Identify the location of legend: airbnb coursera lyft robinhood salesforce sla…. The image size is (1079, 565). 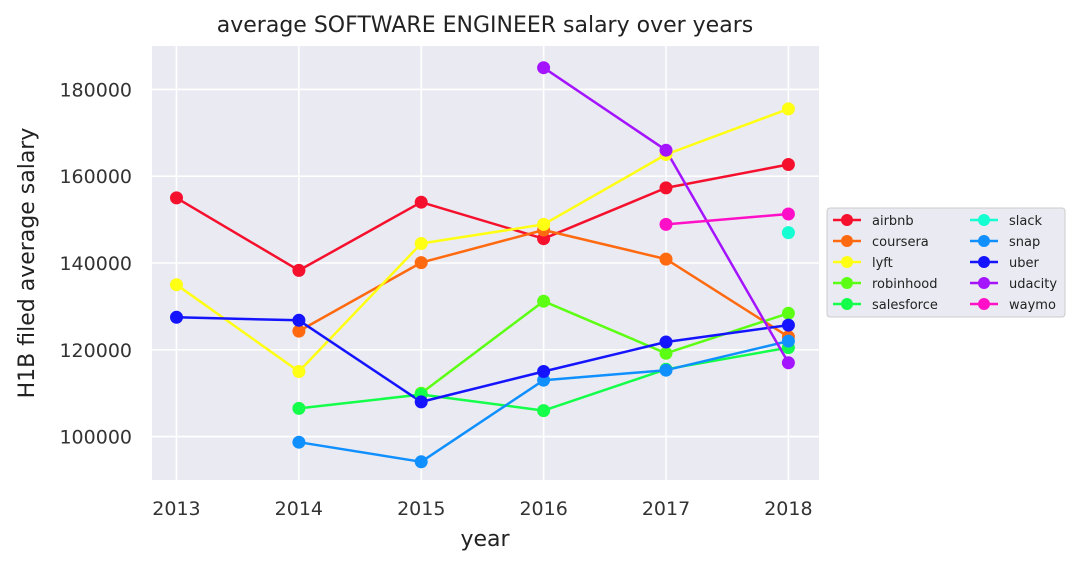
(946, 262).